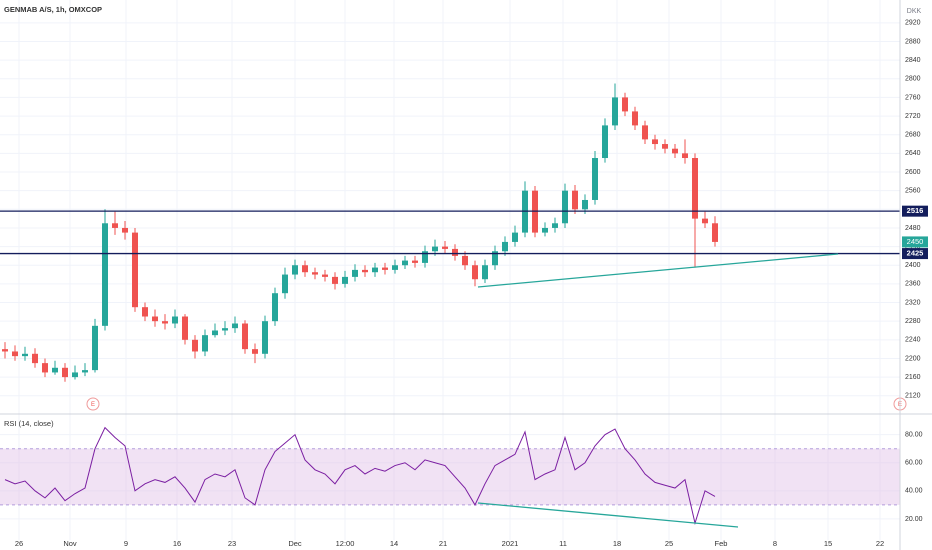  I want to click on y-tick-label: 2680, so click(913, 135).